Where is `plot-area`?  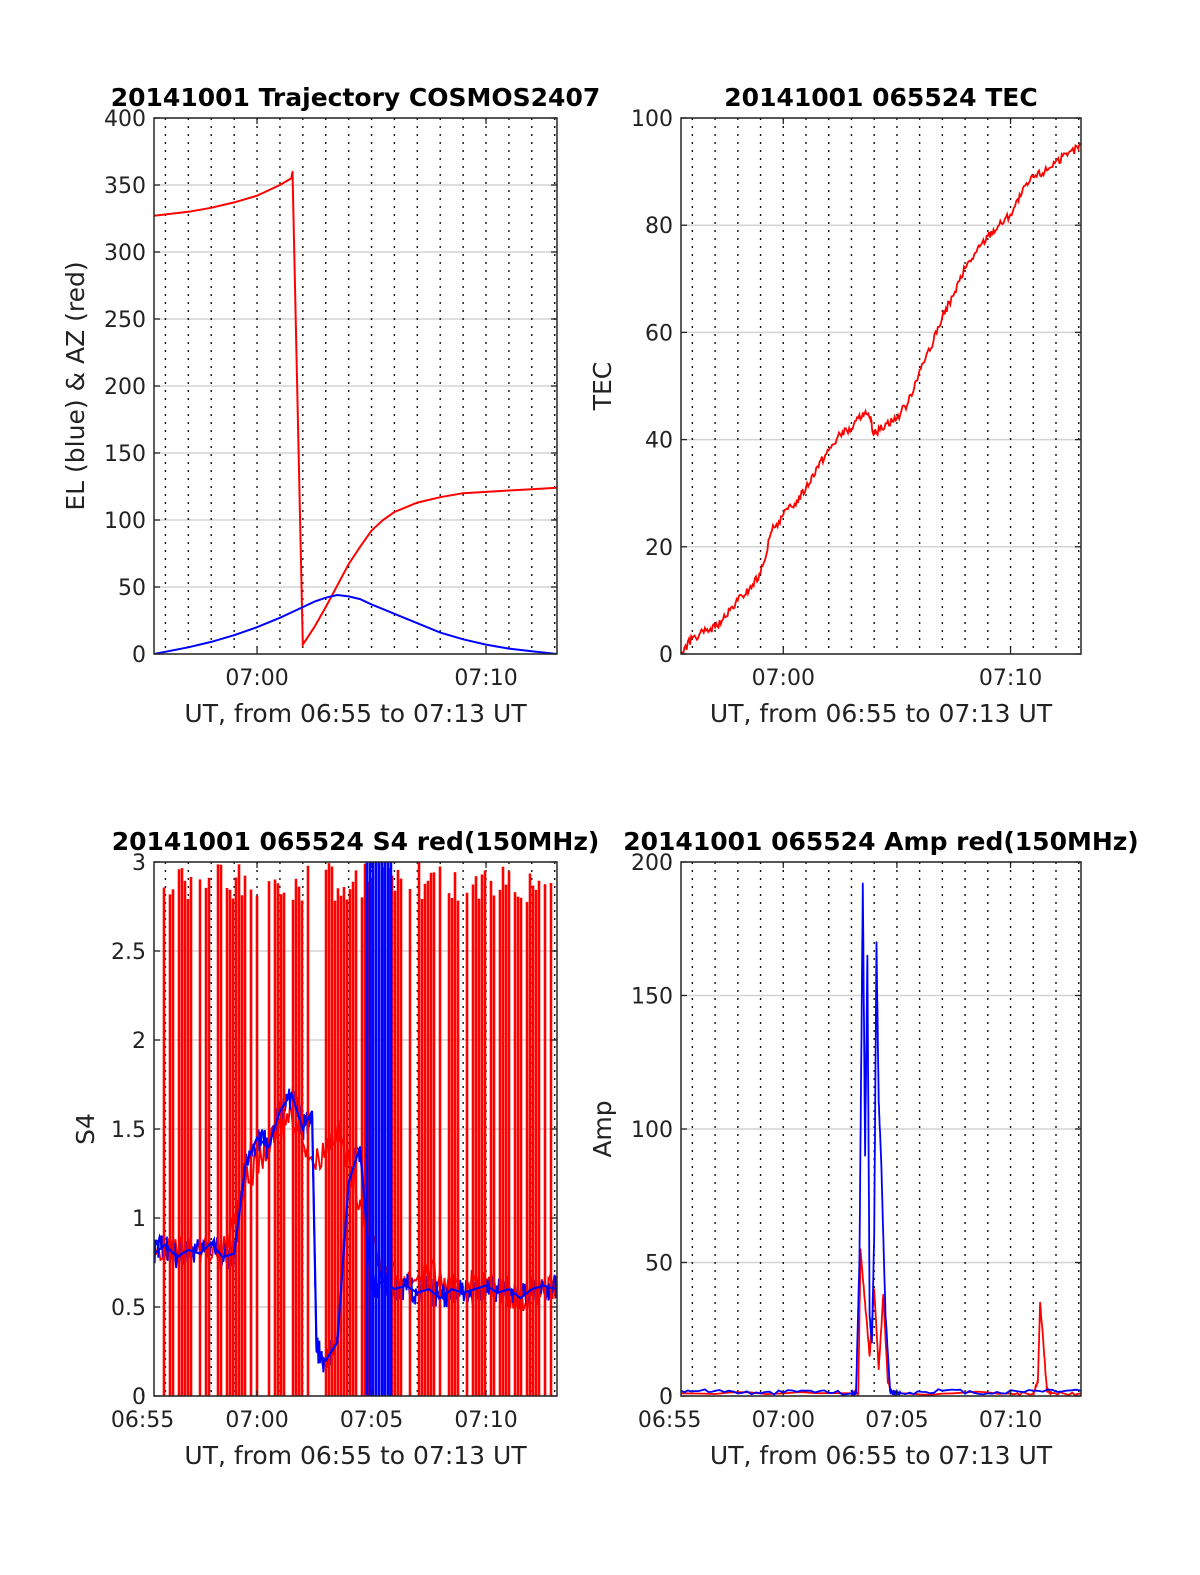
plot-area is located at coordinates (881, 386).